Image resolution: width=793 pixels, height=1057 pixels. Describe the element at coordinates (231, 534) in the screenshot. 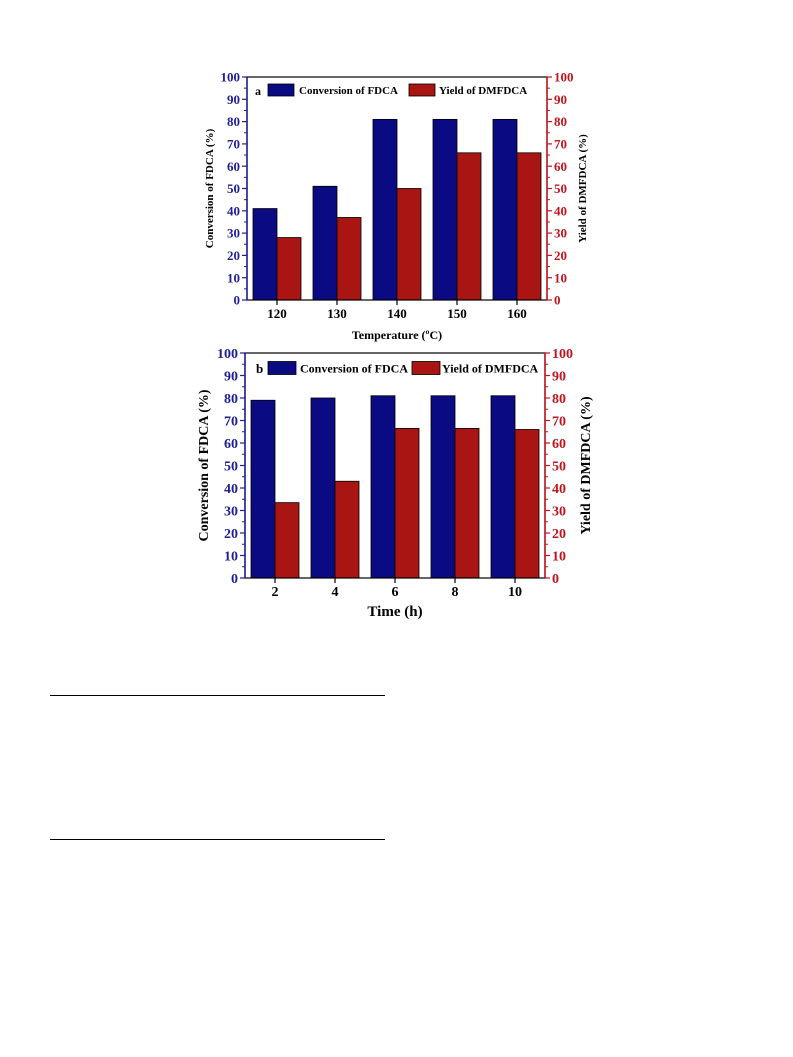

I see `panel-b-left-tick-label: 20` at that location.